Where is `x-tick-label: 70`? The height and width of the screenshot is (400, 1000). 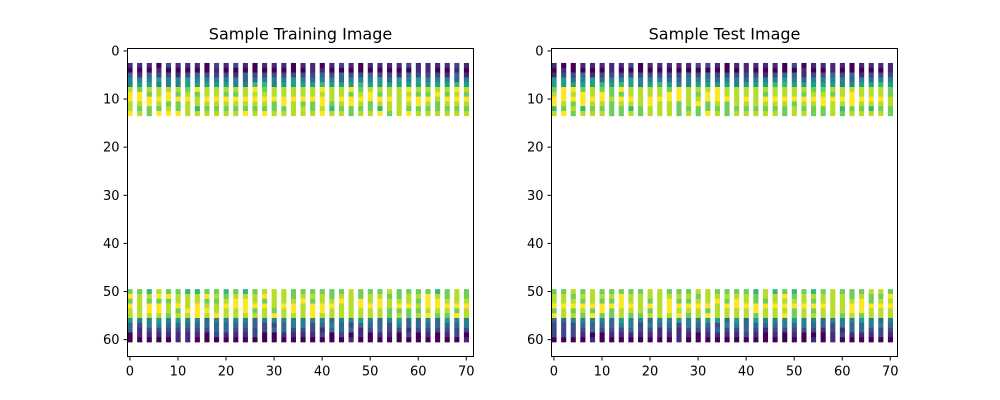 x-tick-label: 70 is located at coordinates (890, 372).